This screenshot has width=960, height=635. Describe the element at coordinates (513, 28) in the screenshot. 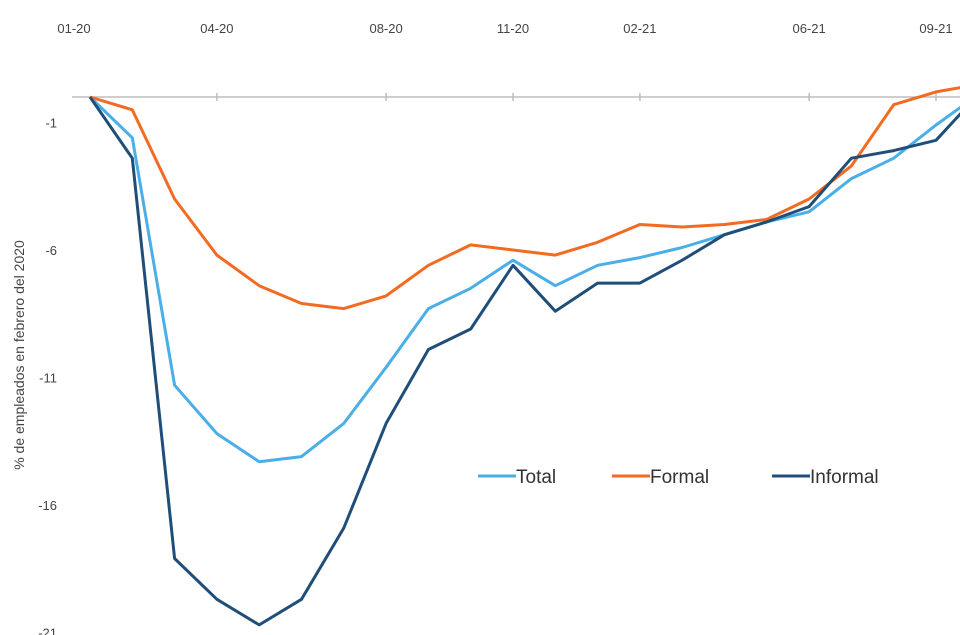

I see `x-tick-label: 11-20` at that location.